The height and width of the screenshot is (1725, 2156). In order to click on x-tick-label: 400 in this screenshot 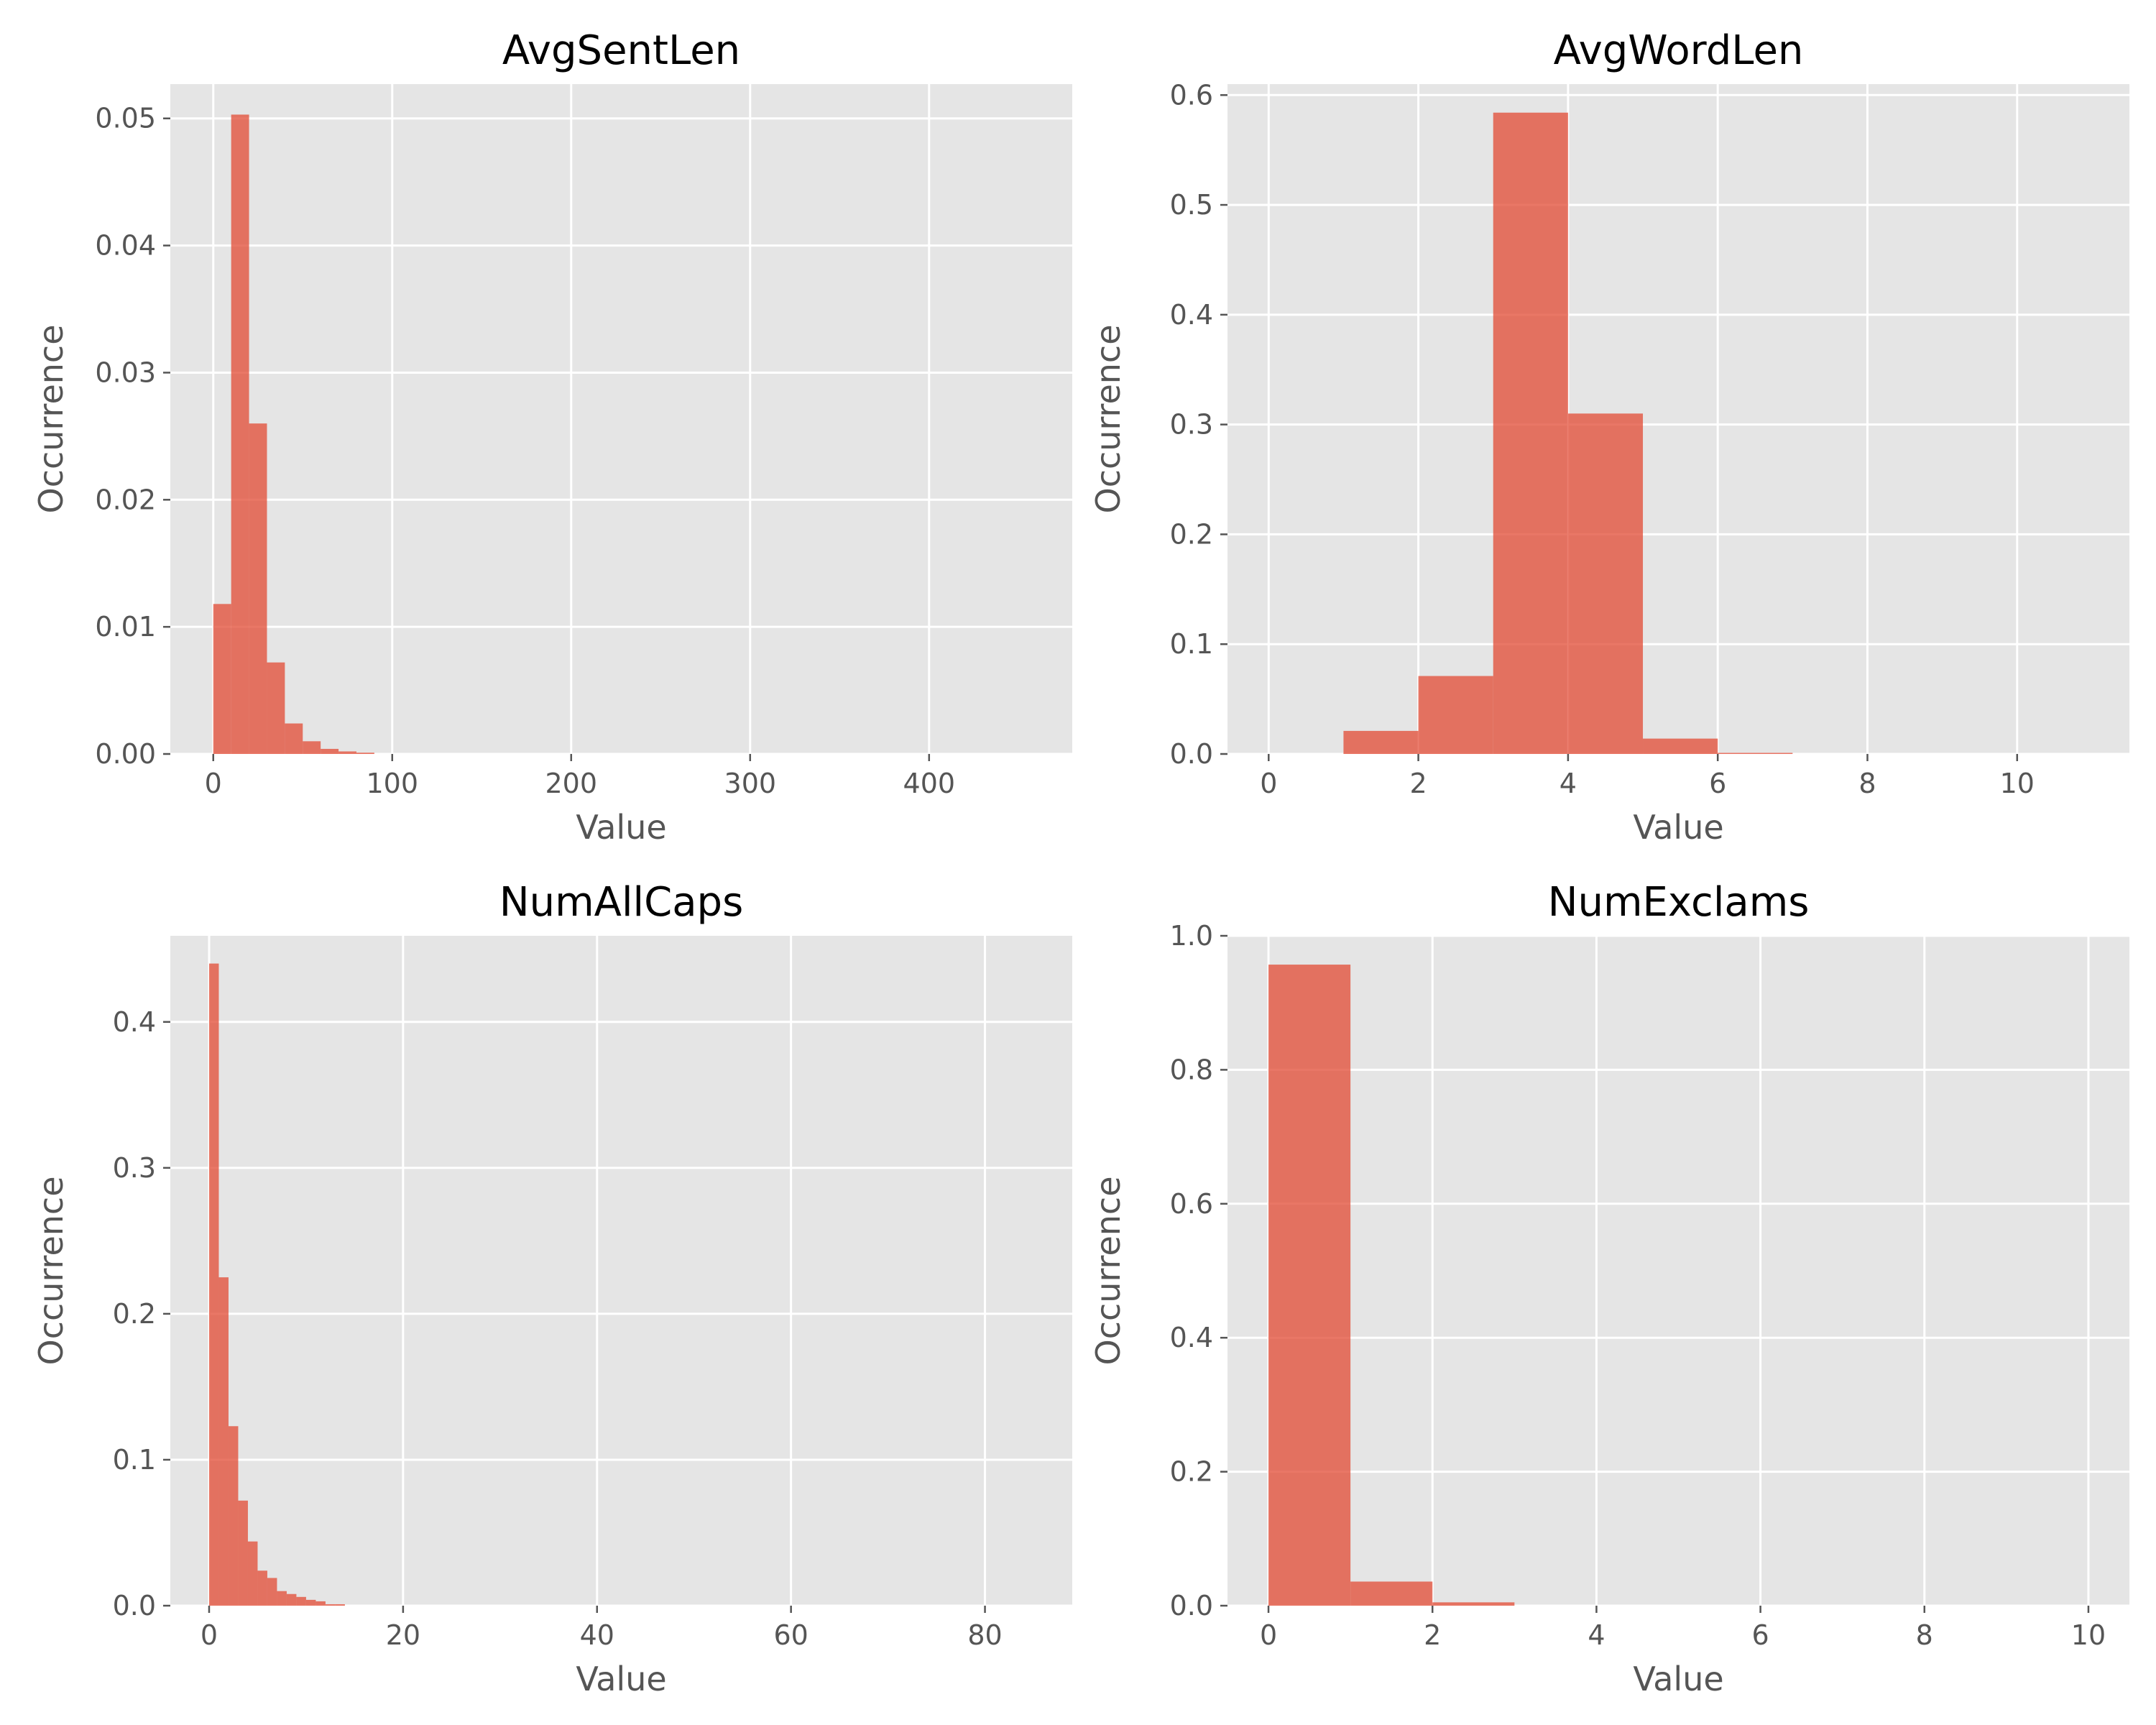, I will do `click(930, 783)`.